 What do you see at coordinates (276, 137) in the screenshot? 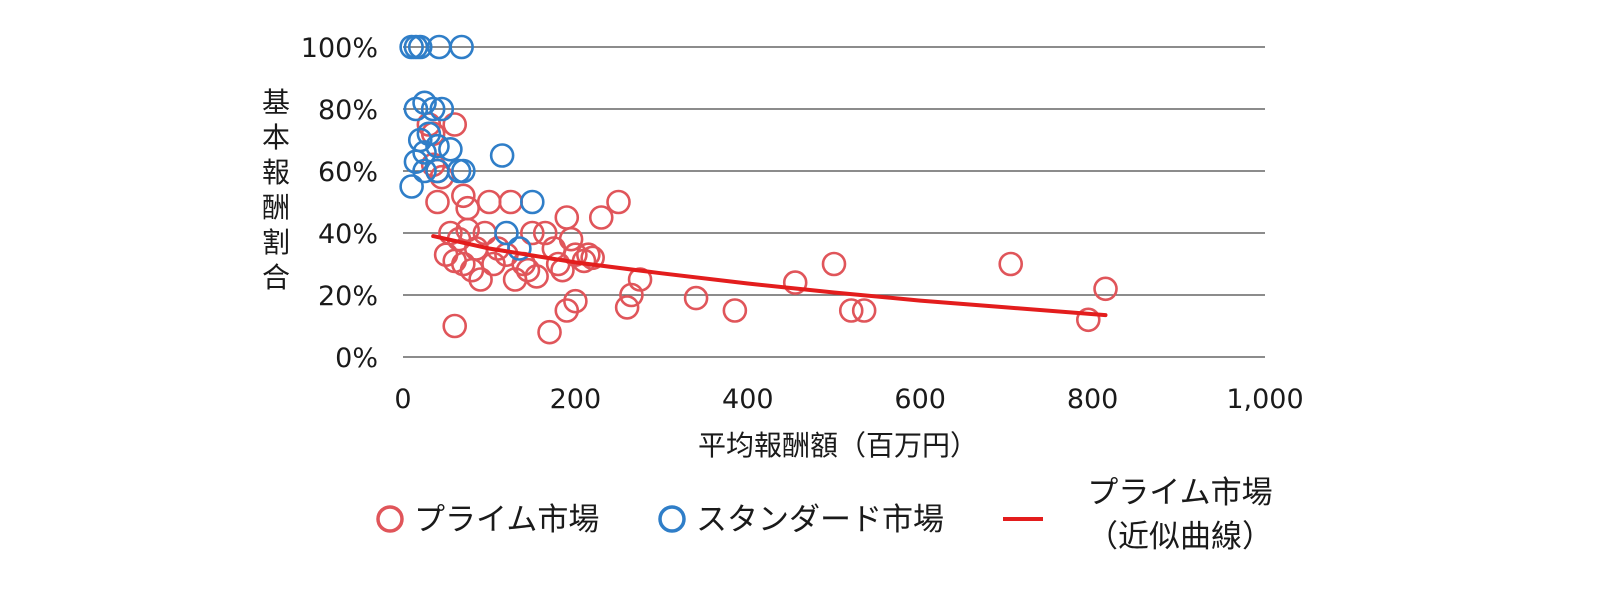
I see `y-axis-title-char: 本` at bounding box center [276, 137].